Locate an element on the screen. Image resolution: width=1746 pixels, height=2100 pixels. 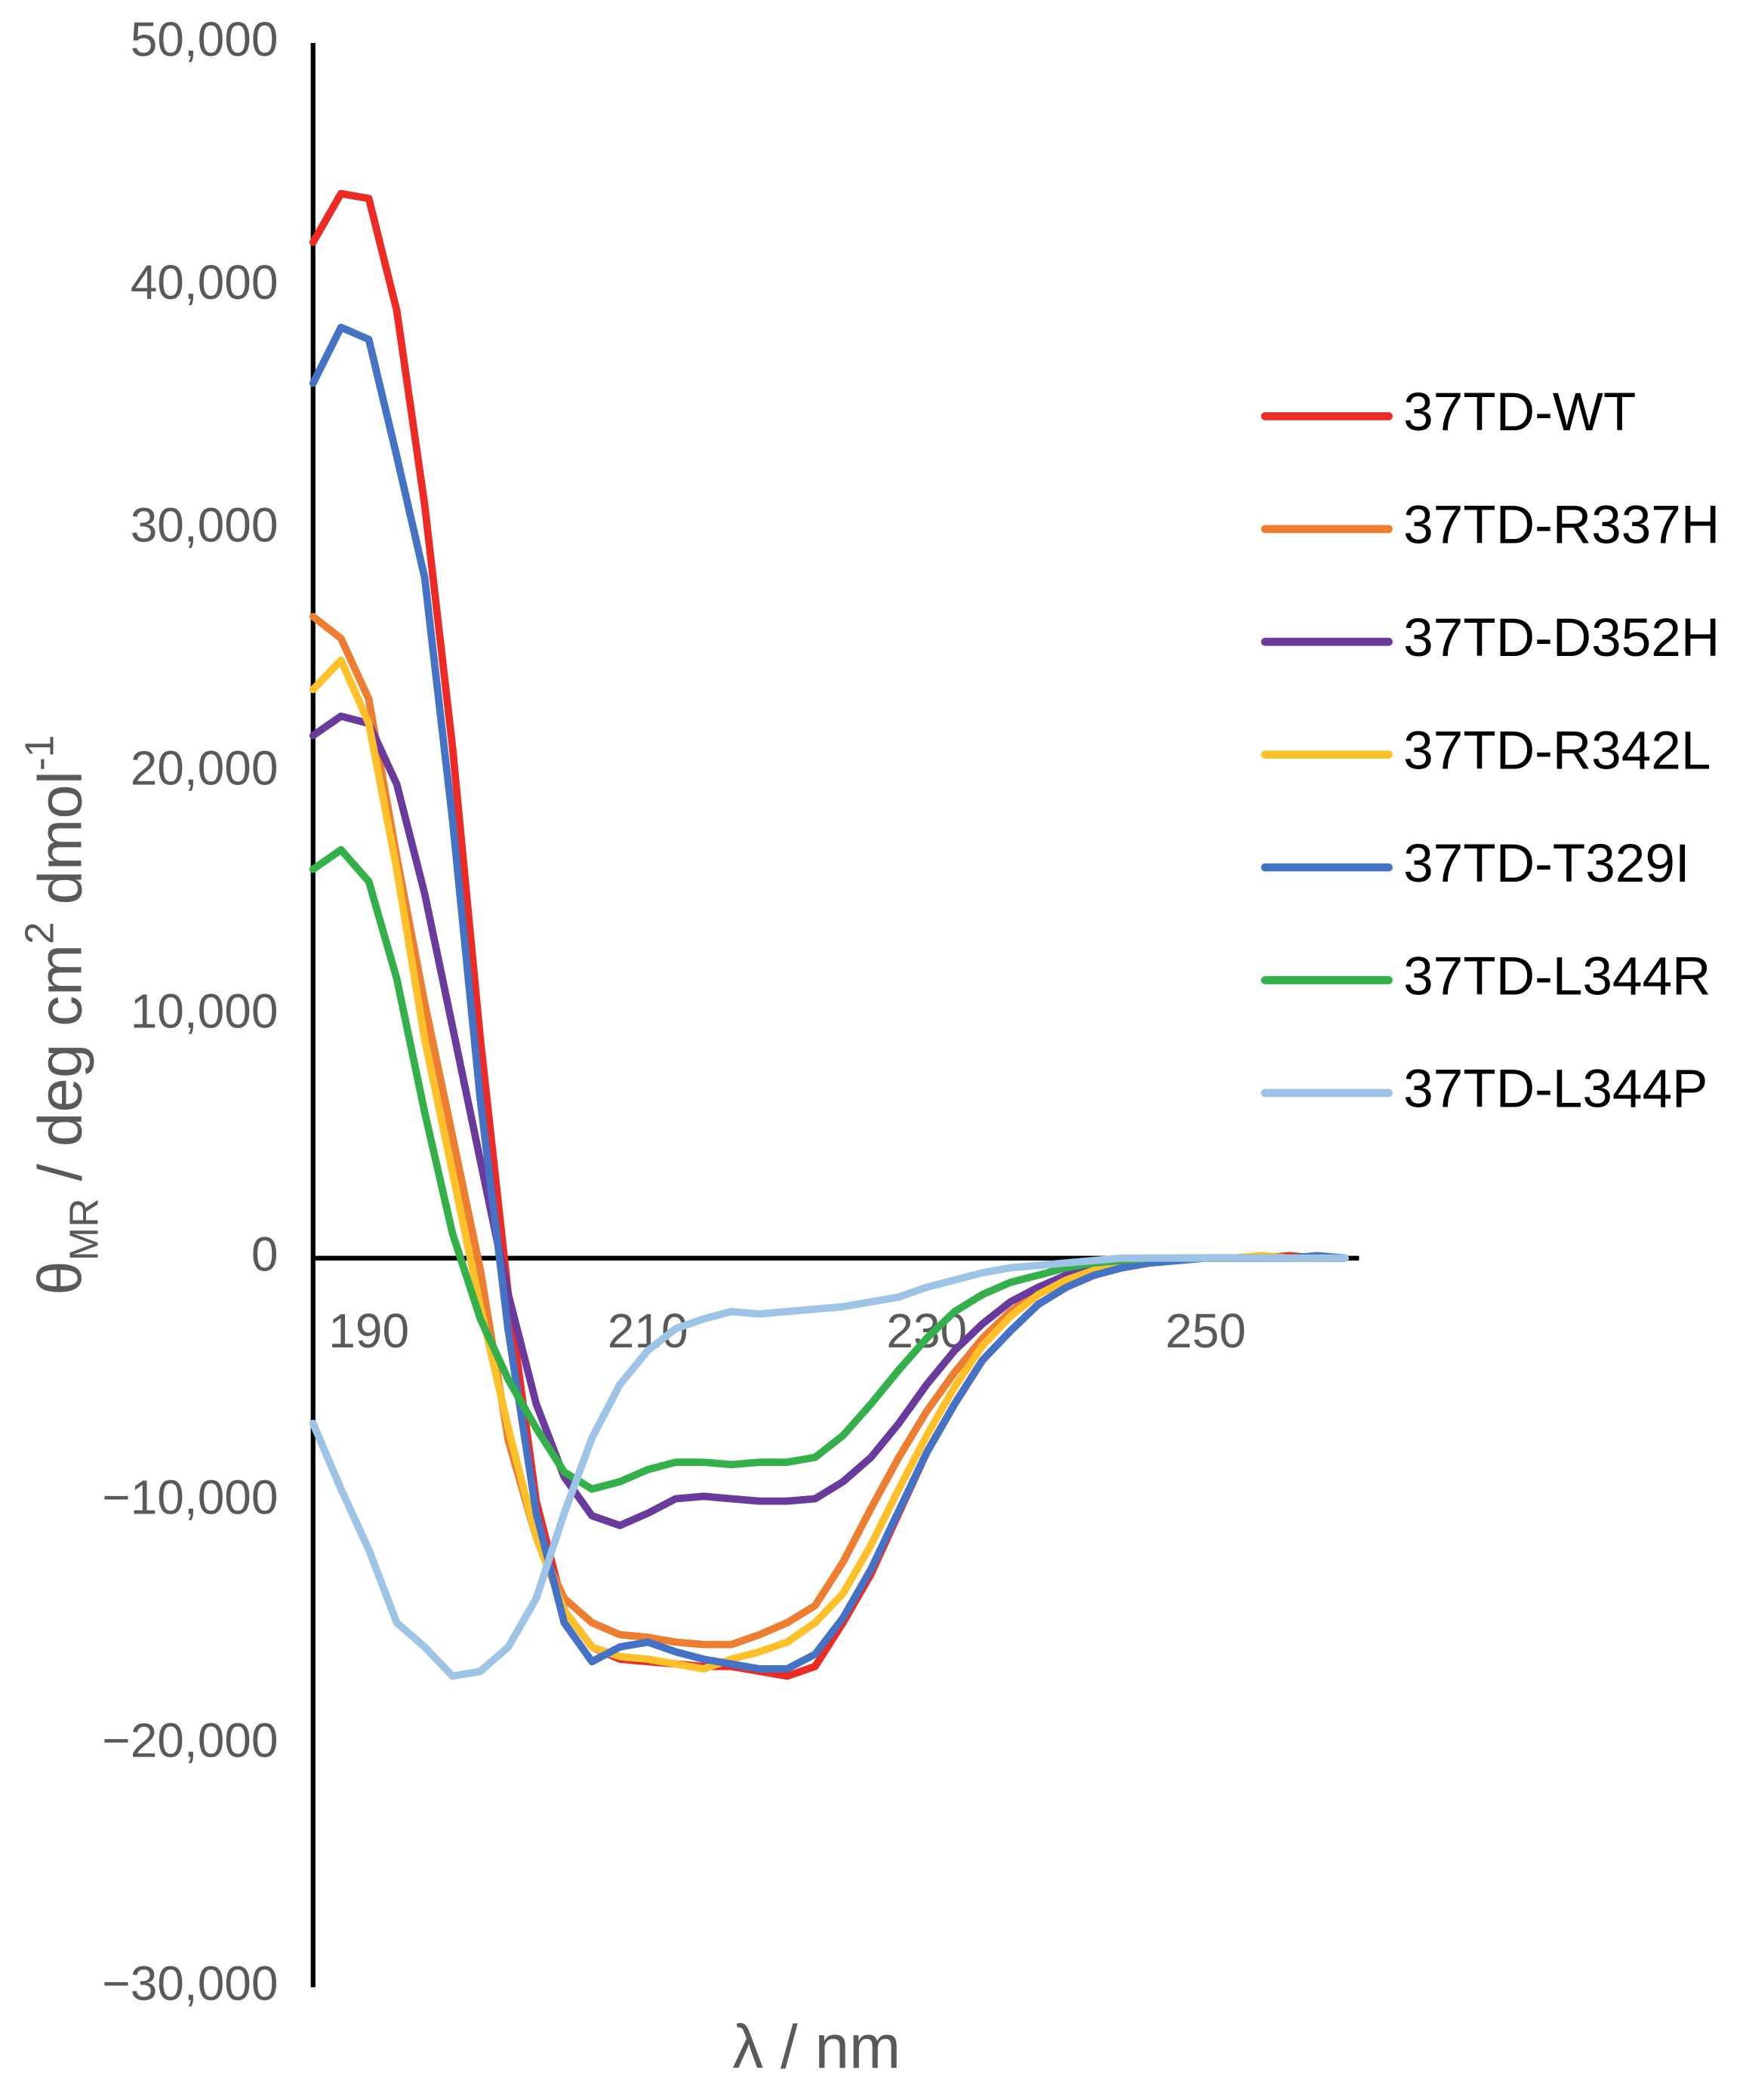
legend-label: 37TD-WT is located at coordinates (1519, 413).